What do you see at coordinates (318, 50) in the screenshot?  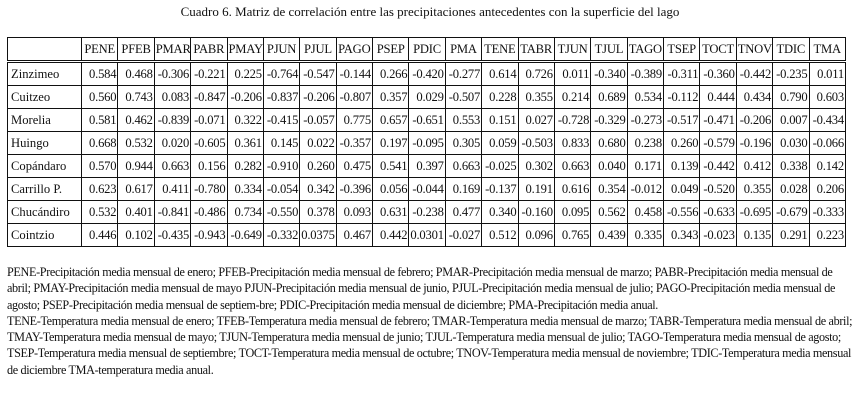 I see `column-header: PJUL` at bounding box center [318, 50].